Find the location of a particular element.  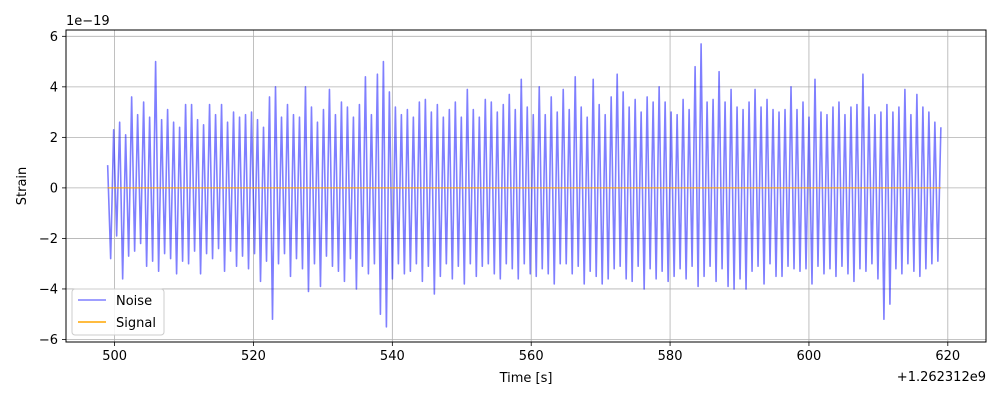

x-tick-label: 620 is located at coordinates (947, 356).